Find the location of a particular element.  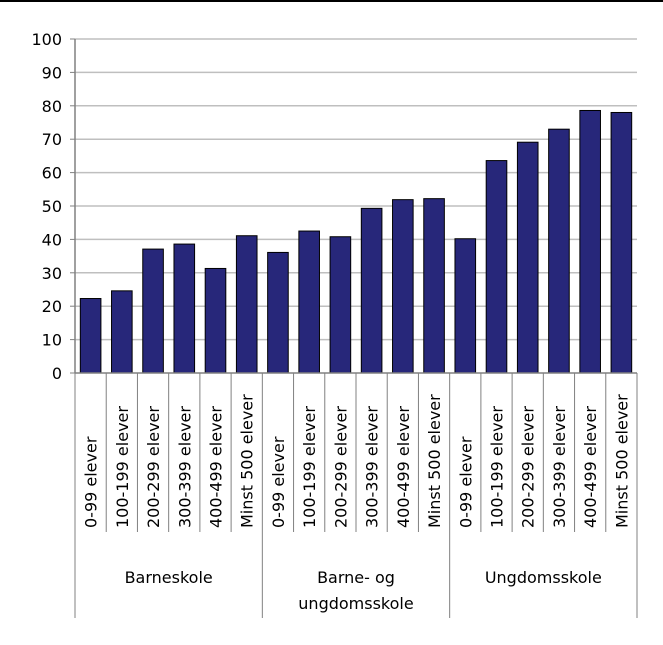

y-tick-label: 40 is located at coordinates (52, 239).